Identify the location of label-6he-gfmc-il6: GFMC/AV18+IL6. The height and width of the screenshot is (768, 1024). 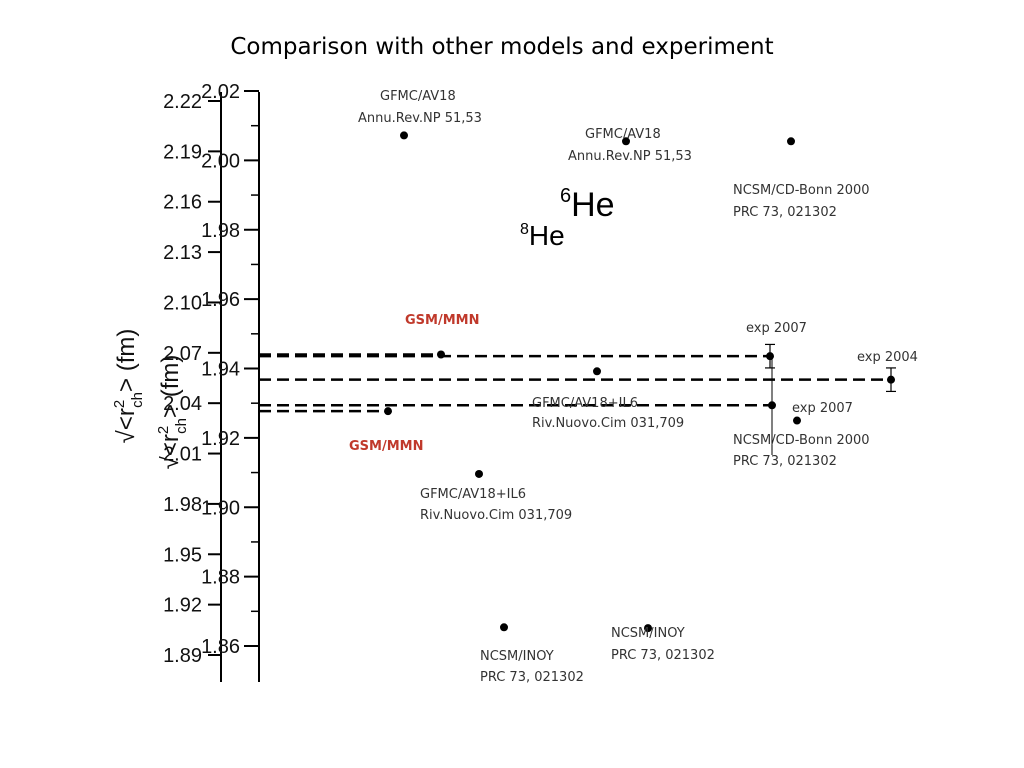
(585, 403).